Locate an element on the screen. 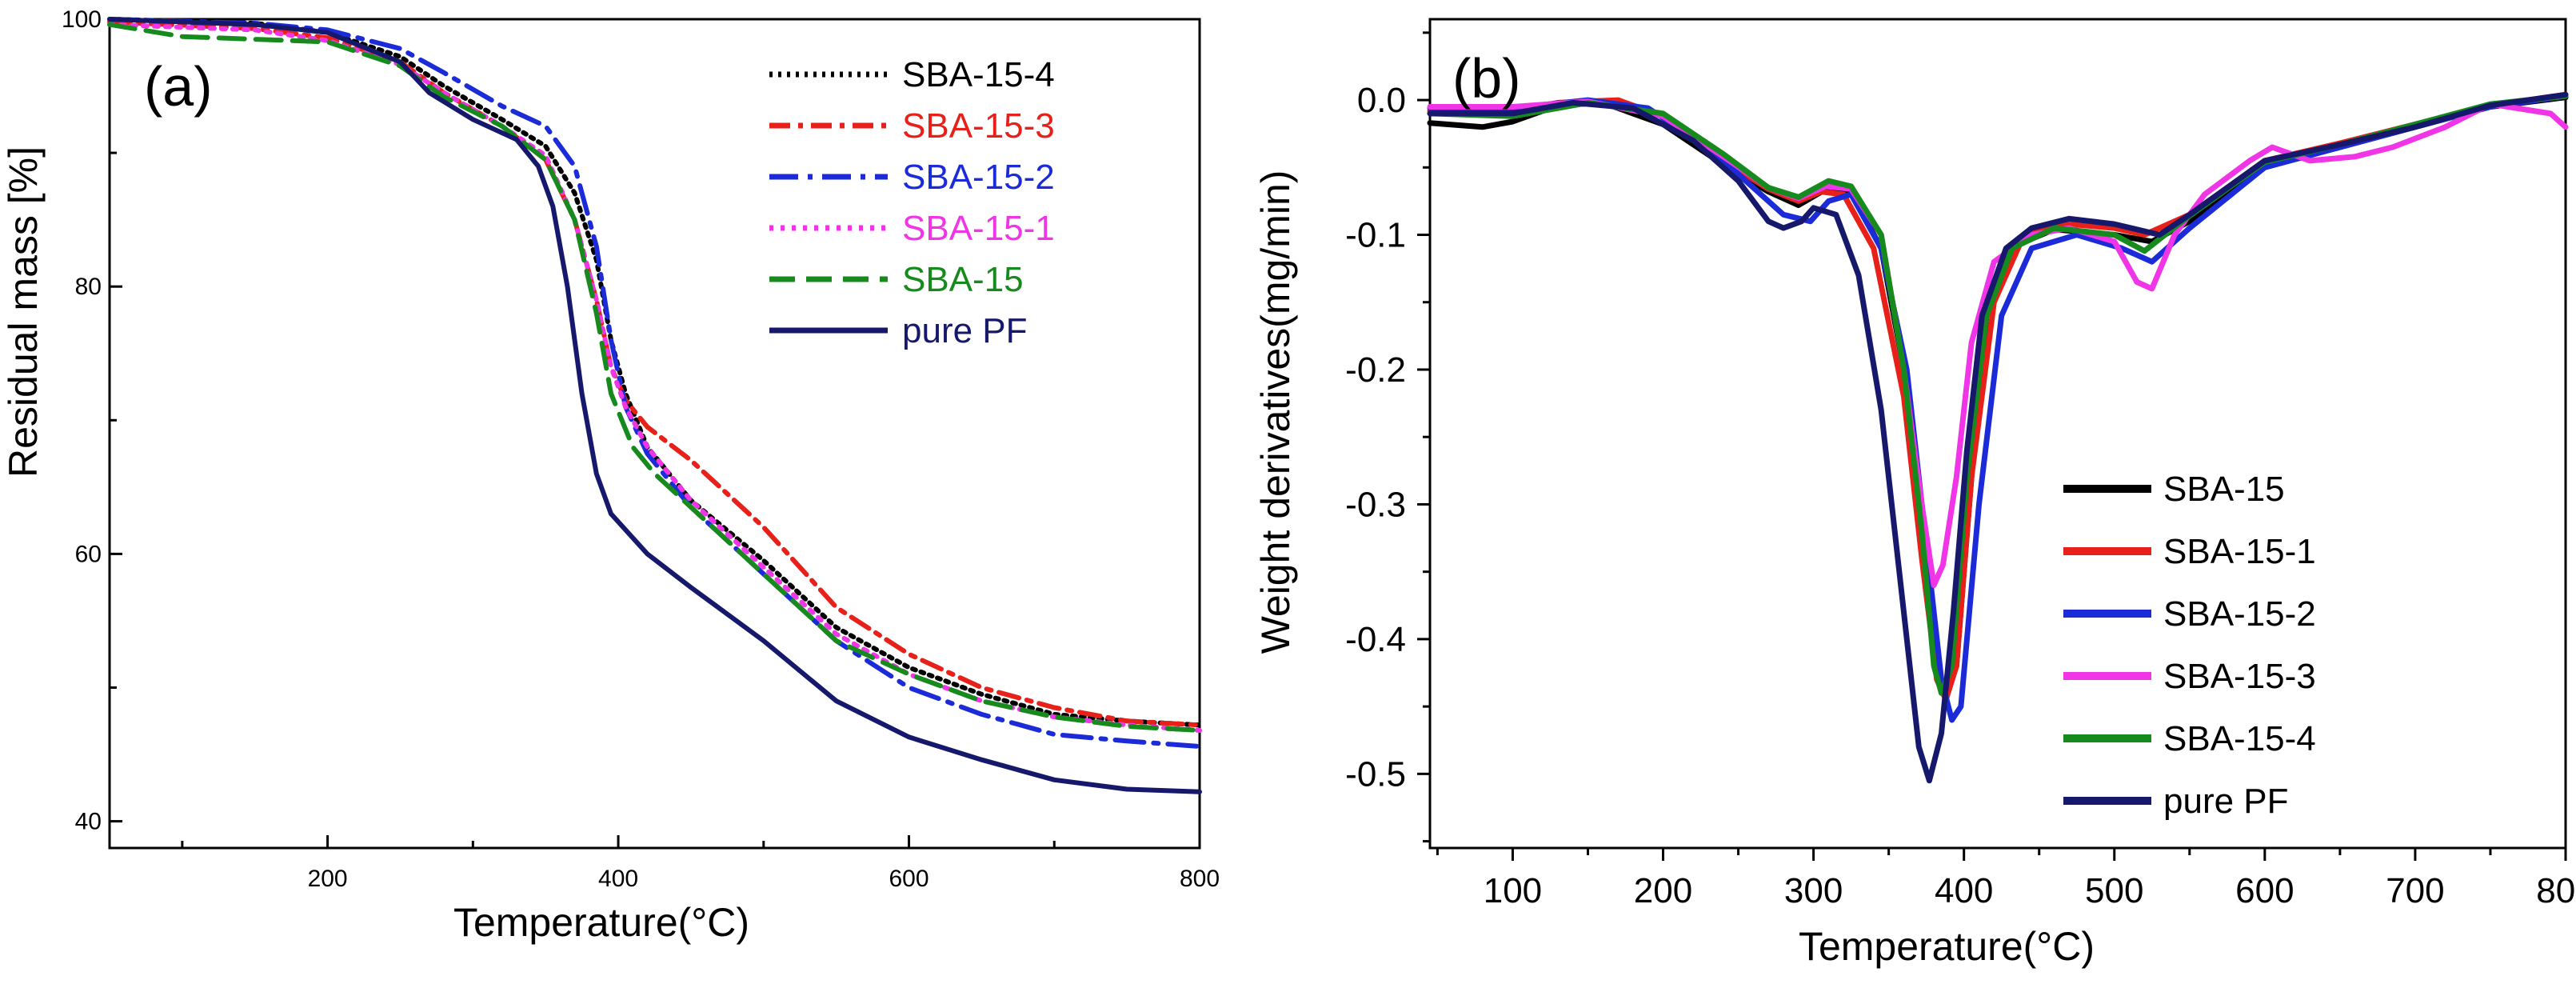 This screenshot has width=2576, height=992. panel-b-legend-label: SBA-15-1 is located at coordinates (2239, 551).